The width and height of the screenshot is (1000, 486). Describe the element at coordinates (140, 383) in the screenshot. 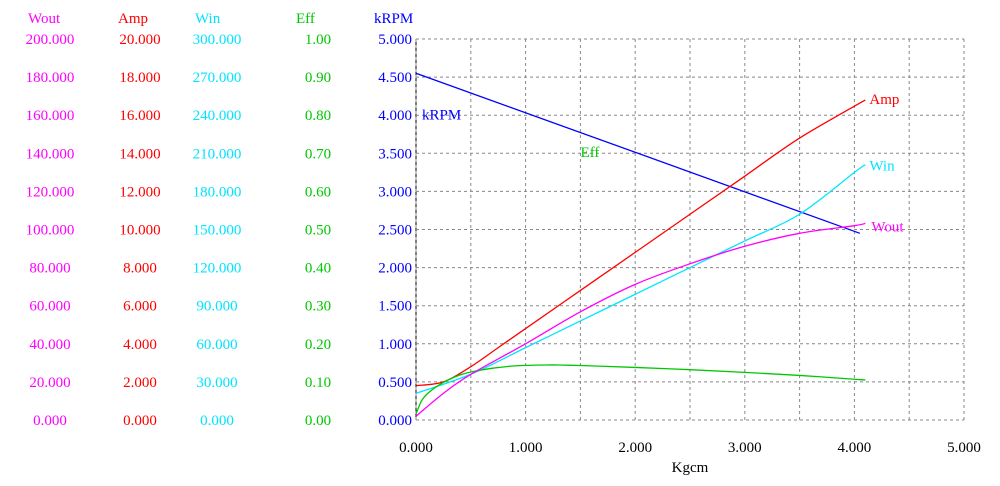

I see `tick-label-amp: 2.000` at that location.